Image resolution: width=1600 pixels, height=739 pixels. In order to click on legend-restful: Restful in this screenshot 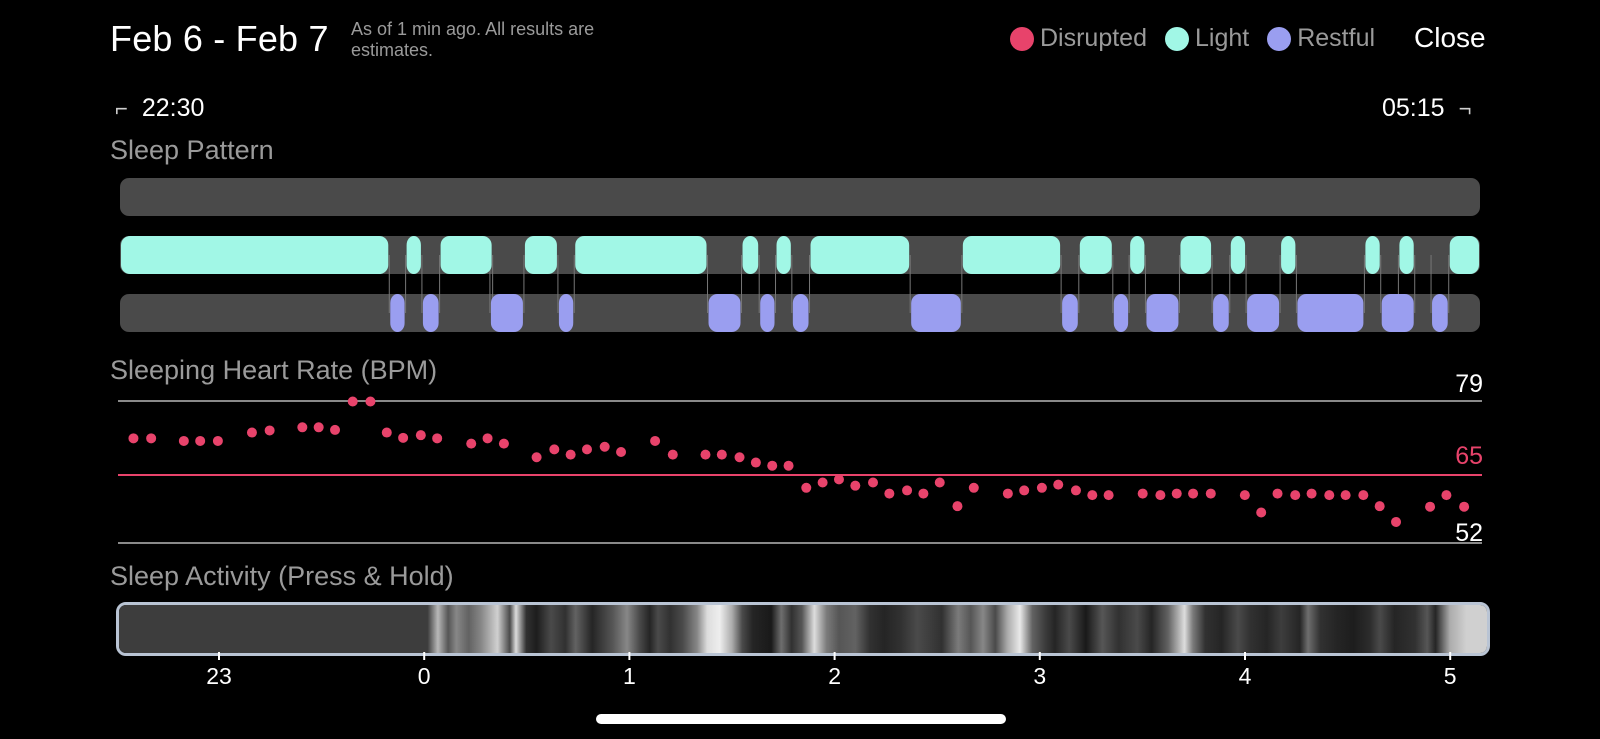, I will do `click(1321, 38)`.